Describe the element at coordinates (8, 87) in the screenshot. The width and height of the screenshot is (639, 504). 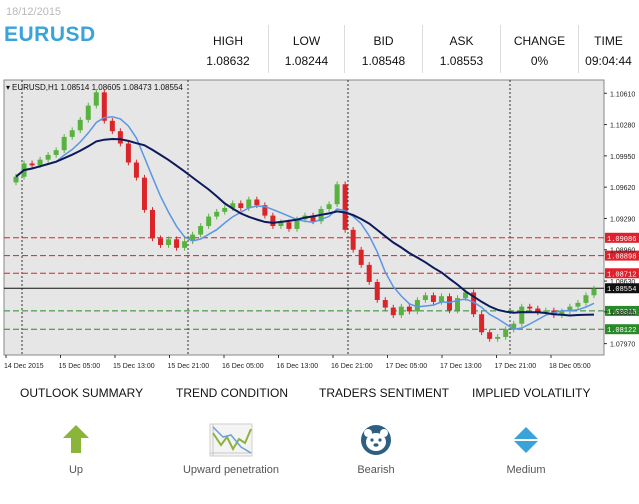
I see `menu-arrow-icon: ▾` at that location.